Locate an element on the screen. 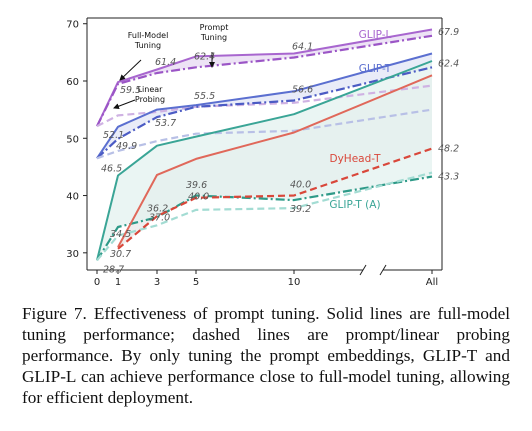  x-tick-label: 5 is located at coordinates (196, 282).